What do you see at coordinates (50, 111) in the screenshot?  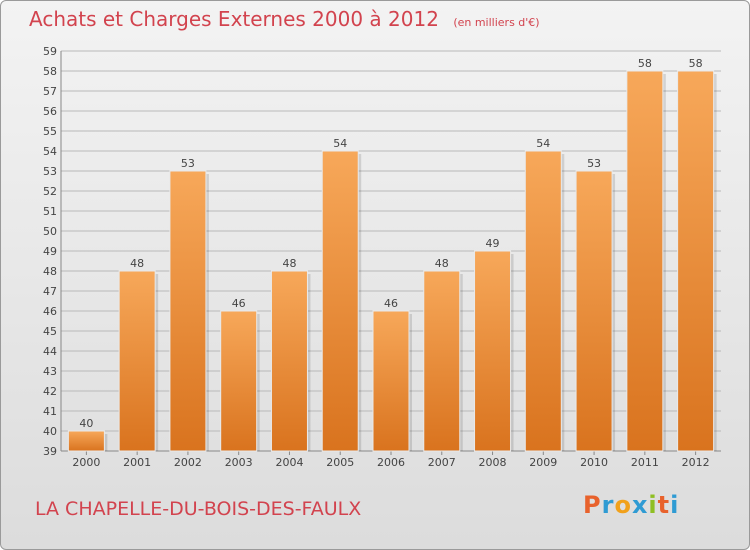 I see `y-tick-label: 56` at bounding box center [50, 111].